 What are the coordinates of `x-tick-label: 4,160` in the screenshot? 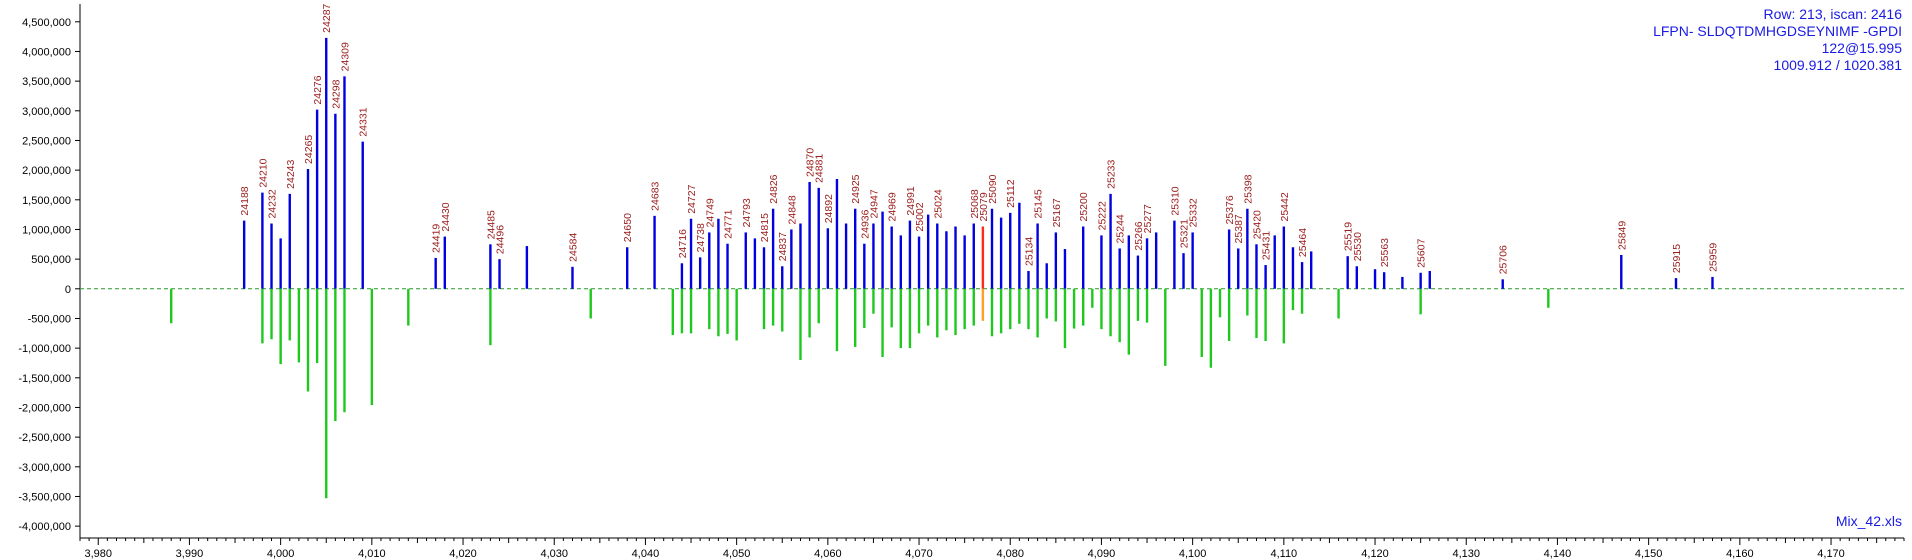 It's located at (1740, 554).